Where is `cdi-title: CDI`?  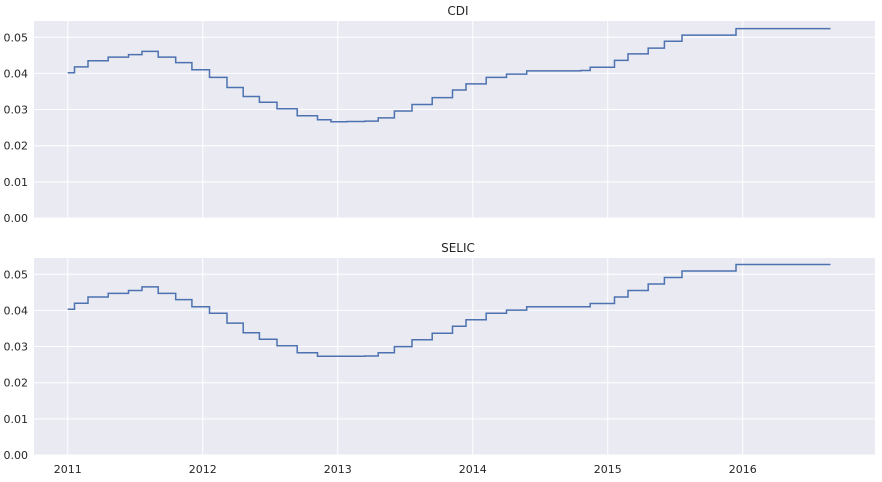
cdi-title: CDI is located at coordinates (457, 11).